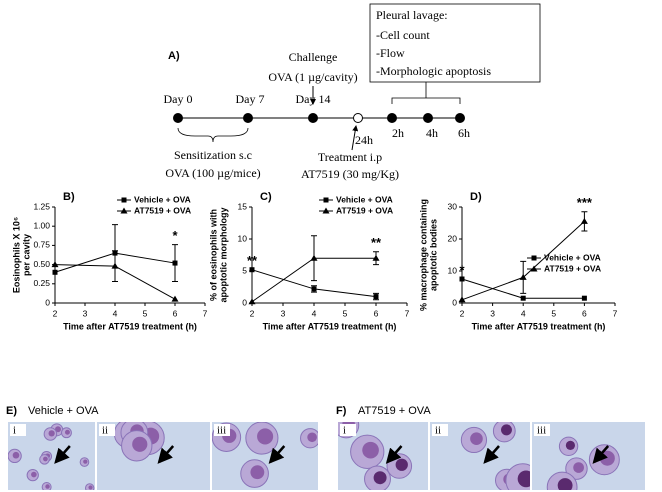  I want to click on box, so click(455, 43).